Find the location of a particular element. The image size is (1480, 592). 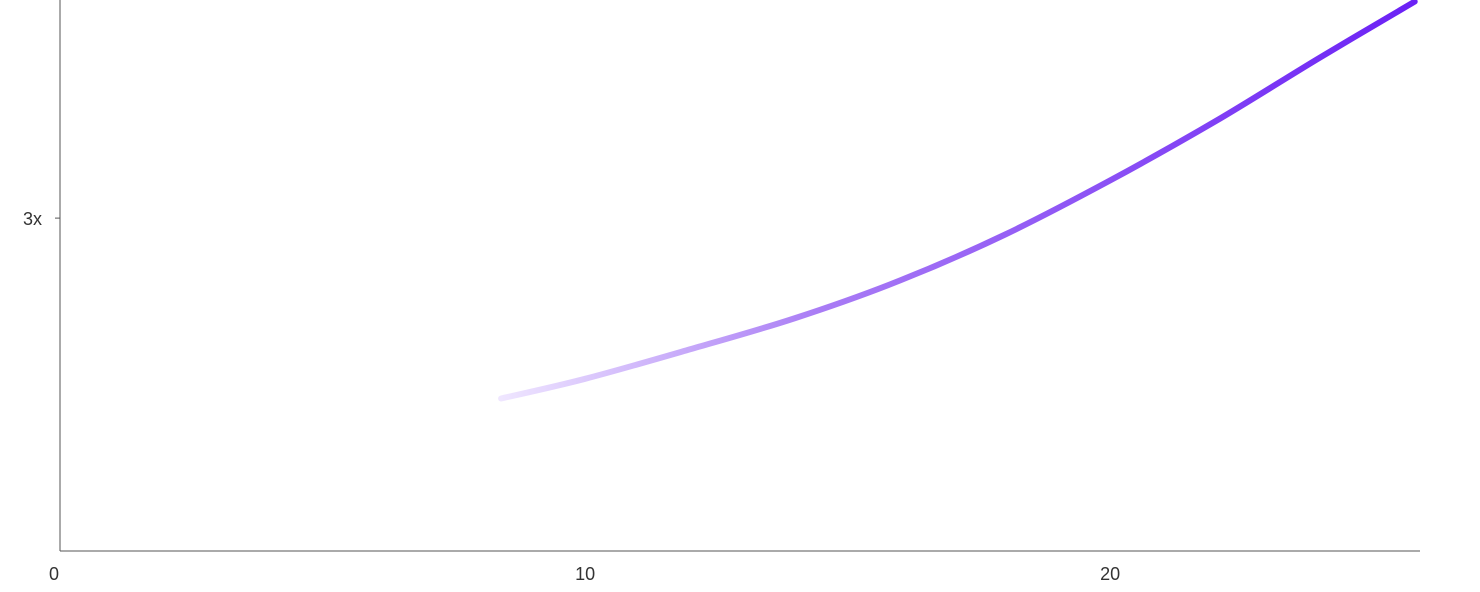

x-ticks: 0 10 20 is located at coordinates (584, 574).